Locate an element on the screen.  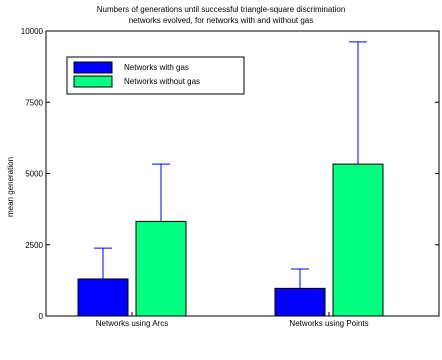
x-category-label: Networks using Points is located at coordinates (328, 323).